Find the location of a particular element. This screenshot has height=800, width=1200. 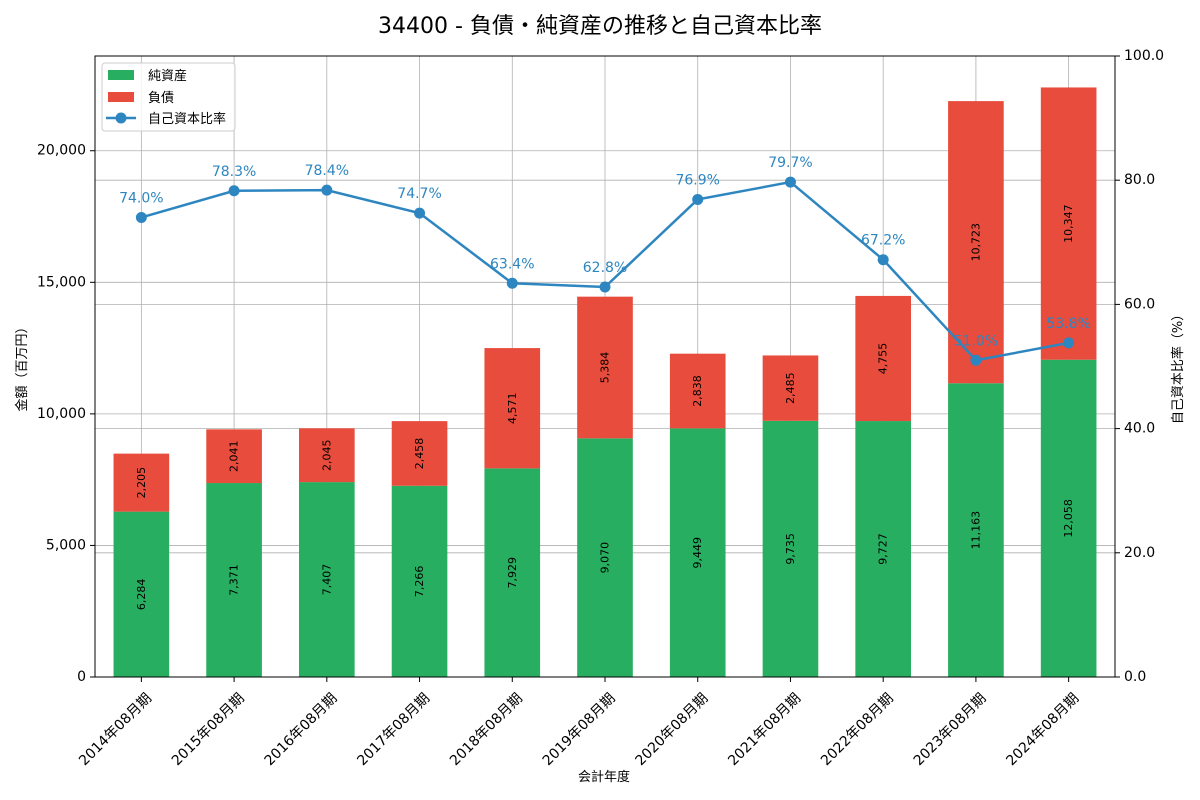

x-tick-label: 2020年08月期 is located at coordinates (672, 729).